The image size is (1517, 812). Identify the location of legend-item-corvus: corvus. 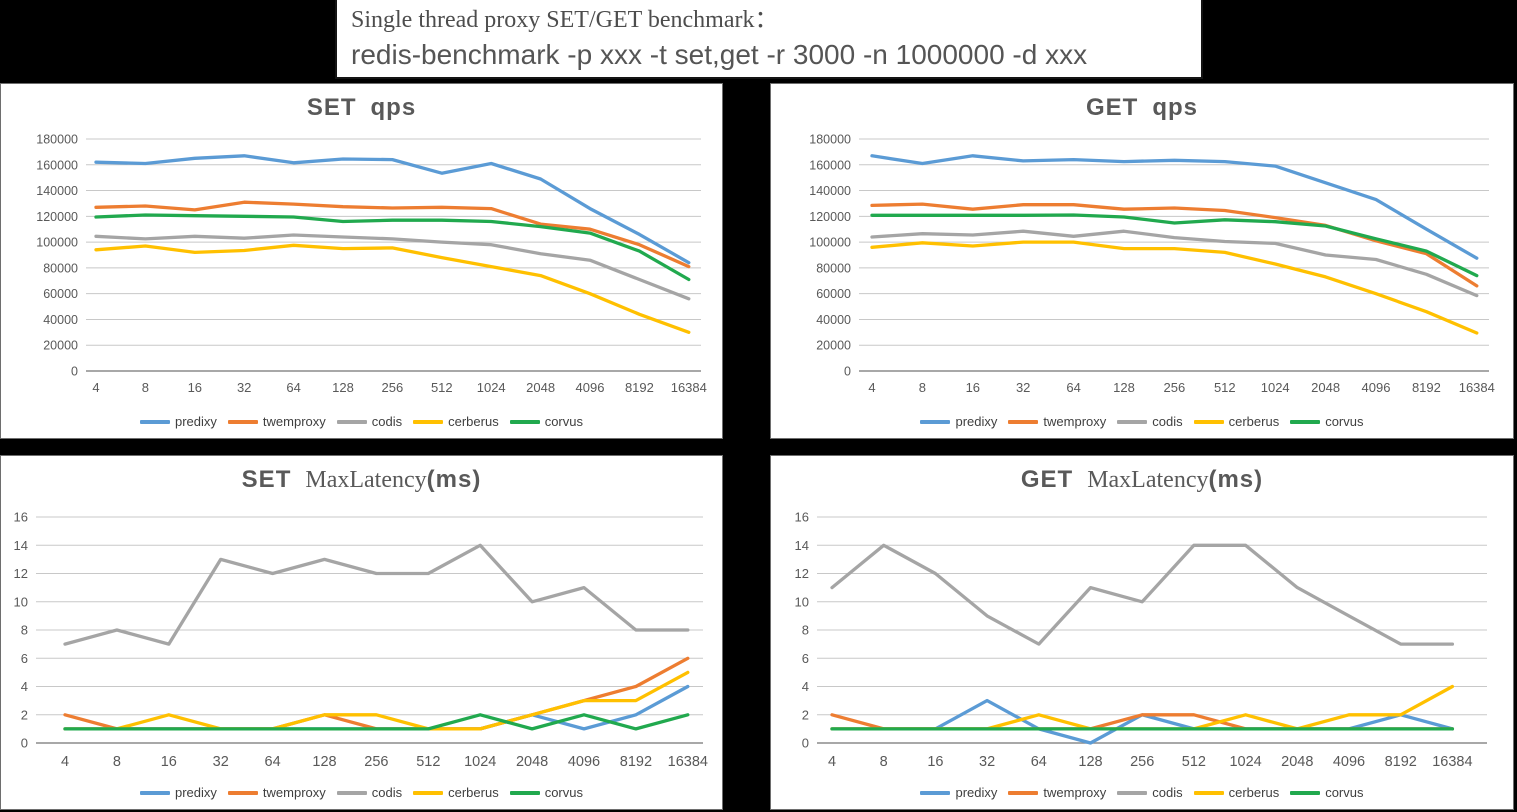
(1327, 792).